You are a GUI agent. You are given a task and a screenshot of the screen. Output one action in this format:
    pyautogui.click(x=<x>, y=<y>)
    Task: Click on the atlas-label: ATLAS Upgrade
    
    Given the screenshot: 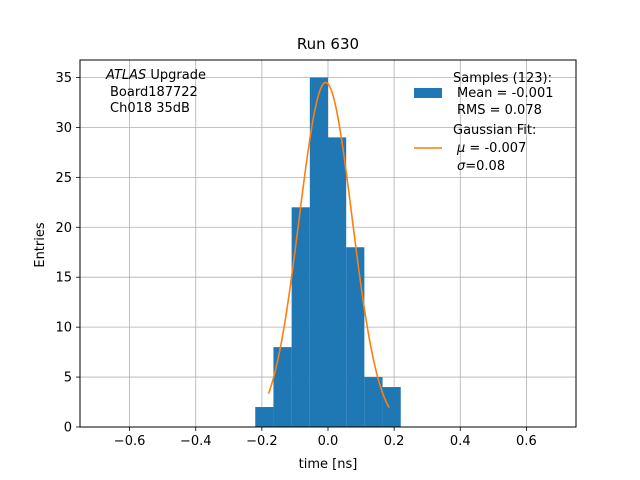 What is the action you would take?
    pyautogui.click(x=155, y=75)
    